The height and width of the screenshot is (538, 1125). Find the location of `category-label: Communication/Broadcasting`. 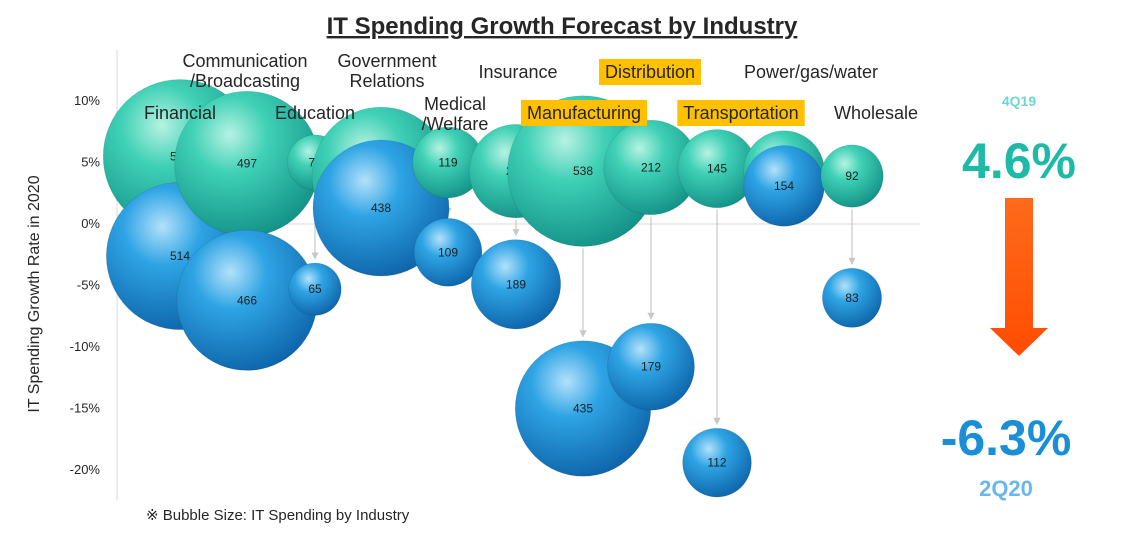

category-label: Communication/Broadcasting is located at coordinates (244, 71).